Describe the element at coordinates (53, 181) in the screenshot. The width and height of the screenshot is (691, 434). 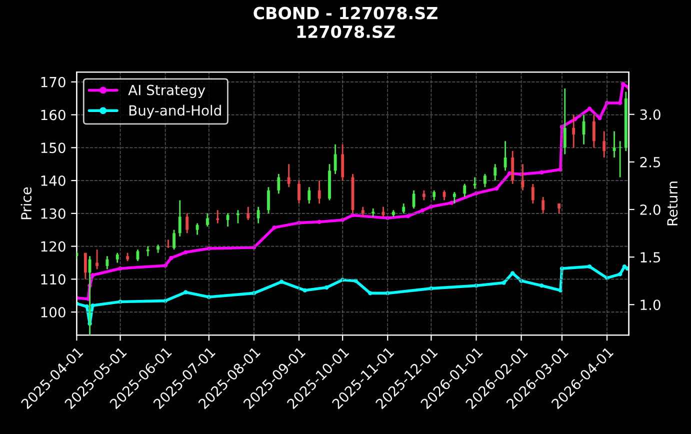
I see `y-tick-label: 140` at that location.